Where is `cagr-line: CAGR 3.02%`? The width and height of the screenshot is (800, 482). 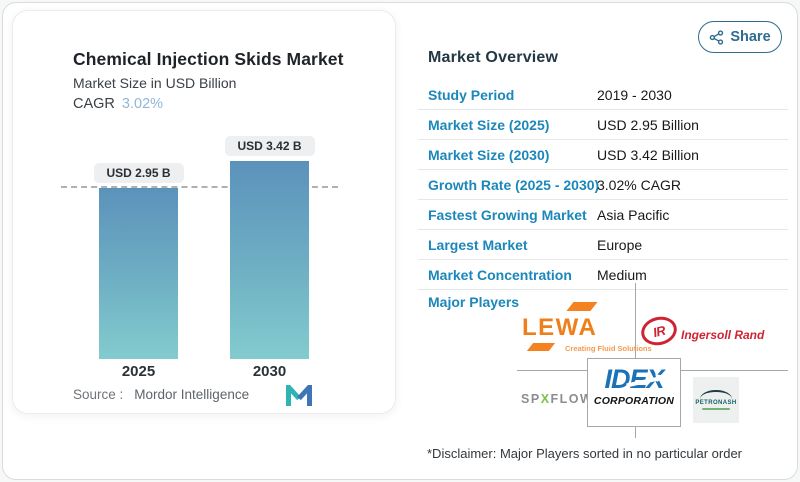 cagr-line: CAGR 3.02% is located at coordinates (118, 104).